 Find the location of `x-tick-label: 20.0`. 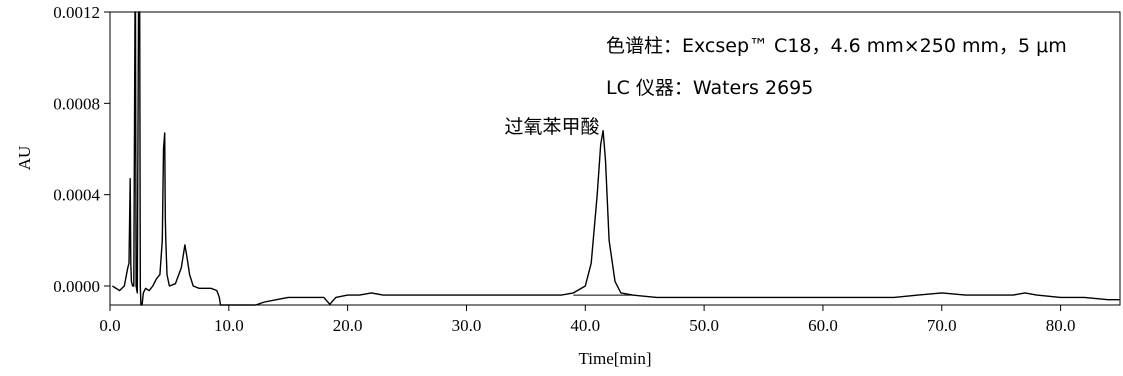

x-tick-label: 20.0 is located at coordinates (348, 325).